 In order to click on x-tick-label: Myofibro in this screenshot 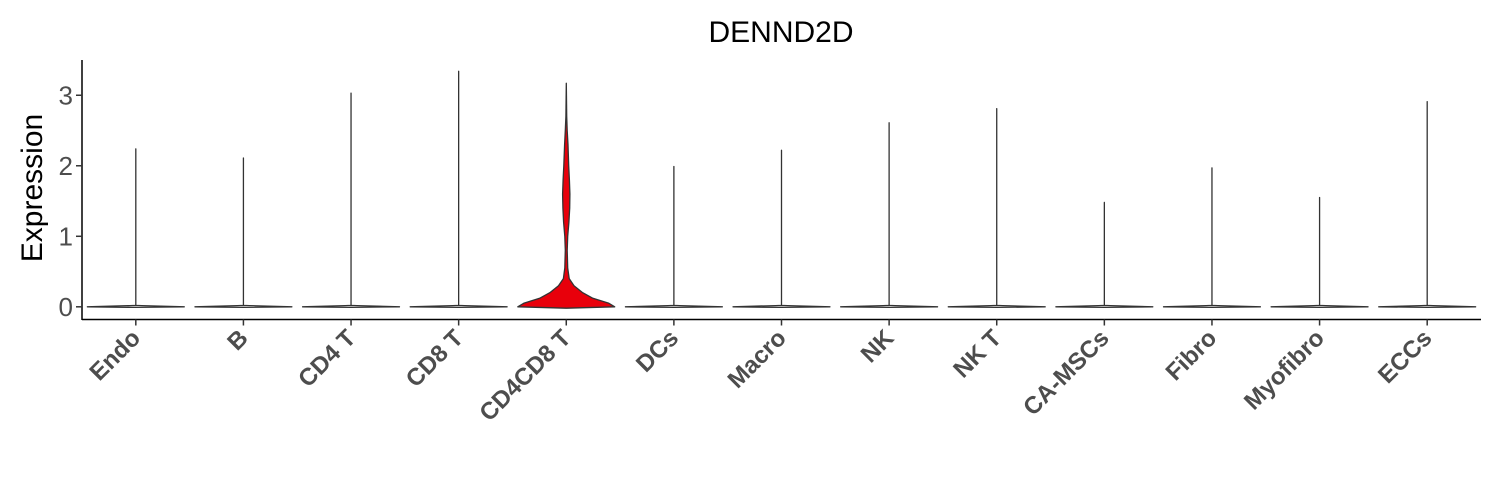, I will do `click(1284, 370)`.